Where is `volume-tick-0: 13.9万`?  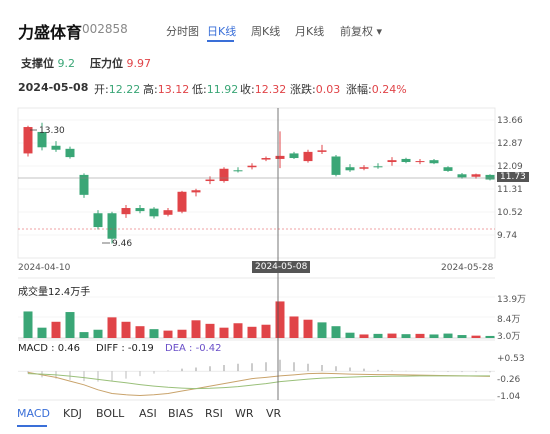 volume-tick-0: 13.9万 is located at coordinates (512, 300).